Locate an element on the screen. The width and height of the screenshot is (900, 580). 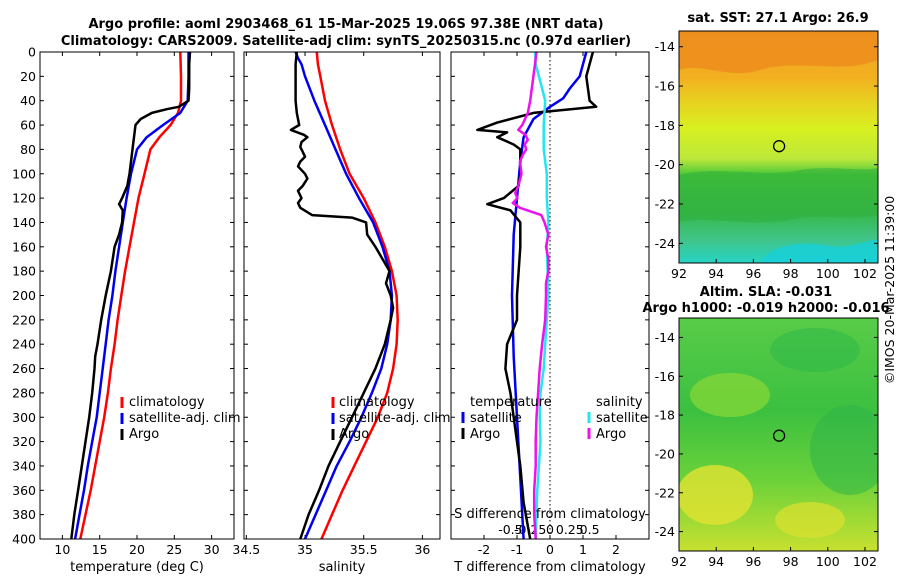
y-tick-label: 0 is located at coordinates (32, 52).